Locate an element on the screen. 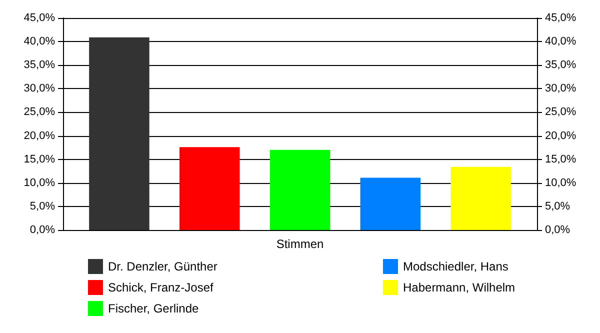 The height and width of the screenshot is (333, 600). text: 25,0% is located at coordinates (560, 112).